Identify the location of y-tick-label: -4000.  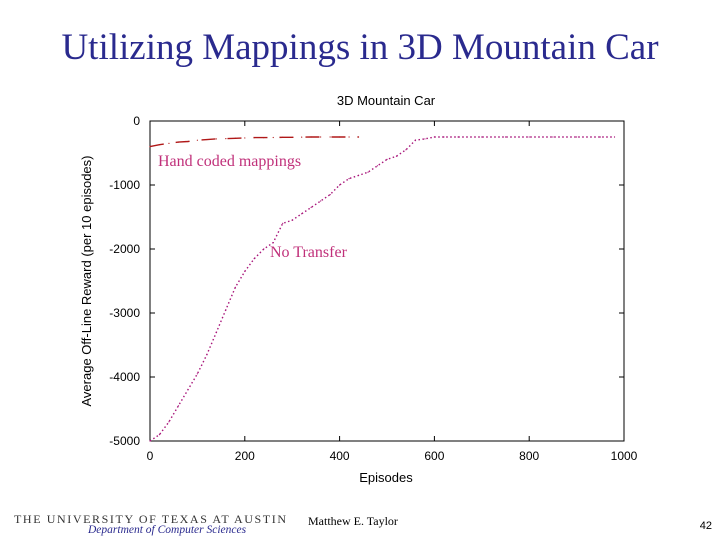
(124, 377).